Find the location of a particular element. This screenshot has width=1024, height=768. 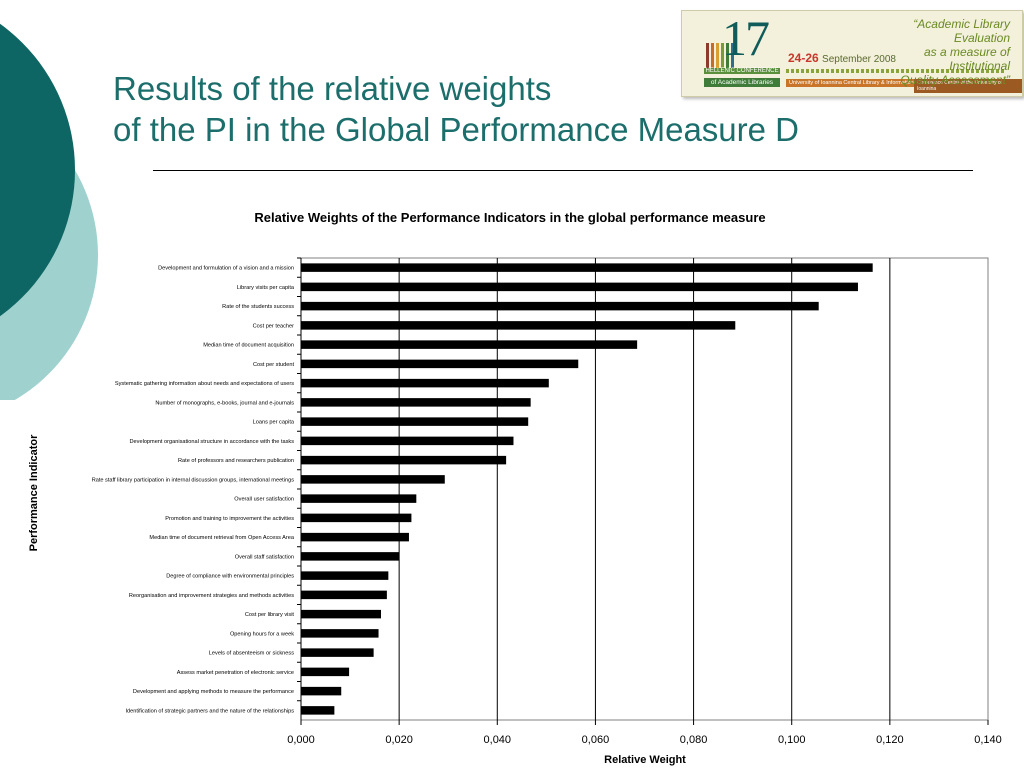

category-label: Median time of document acquisition is located at coordinates (248, 346).